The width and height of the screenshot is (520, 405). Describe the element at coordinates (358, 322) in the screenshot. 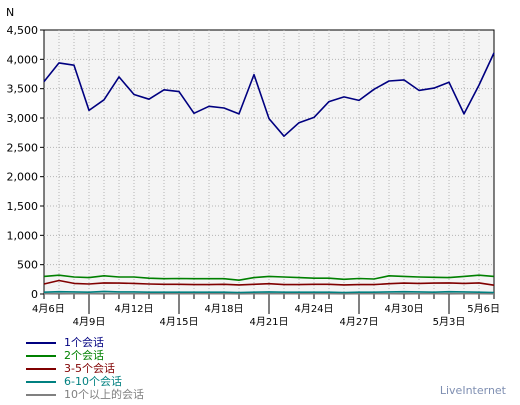

I see `x-tick-label: 4月27日` at that location.